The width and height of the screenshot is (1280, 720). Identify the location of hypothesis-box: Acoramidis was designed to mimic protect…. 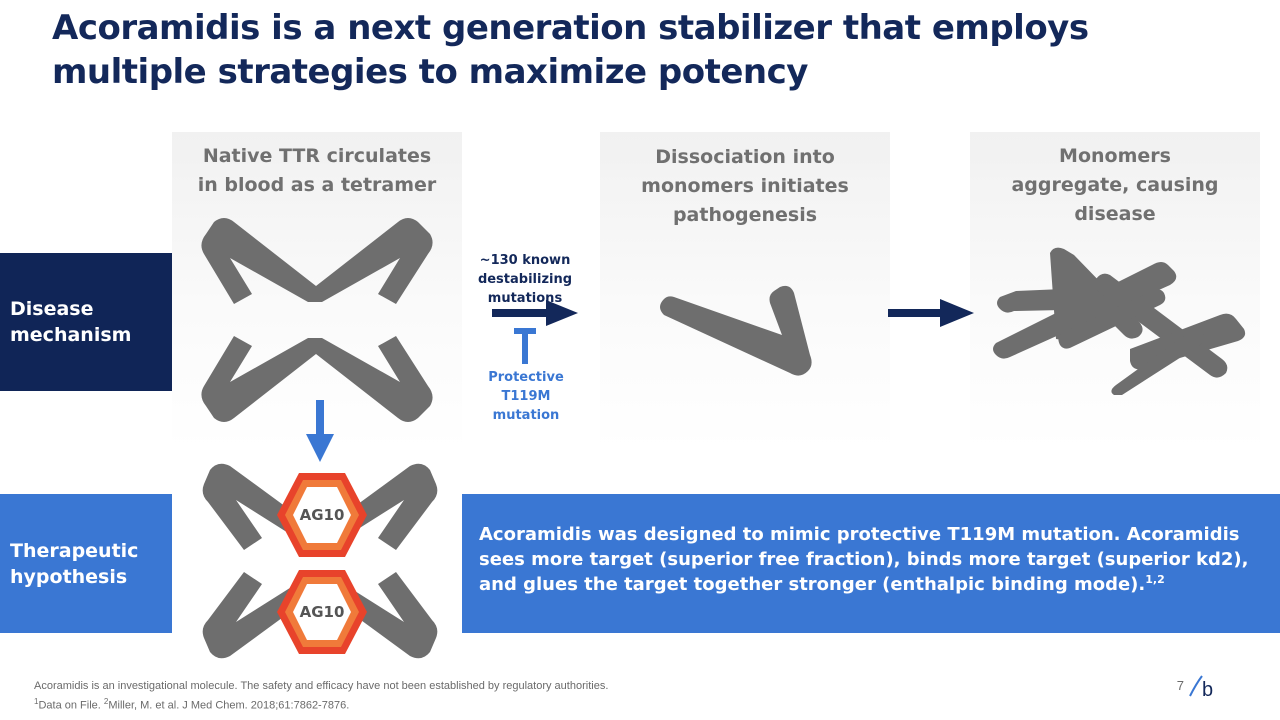
(871, 563).